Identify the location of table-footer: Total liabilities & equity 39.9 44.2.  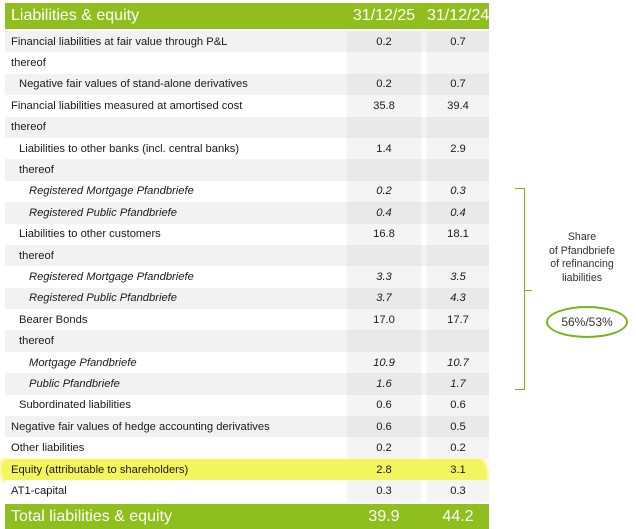
(247, 516).